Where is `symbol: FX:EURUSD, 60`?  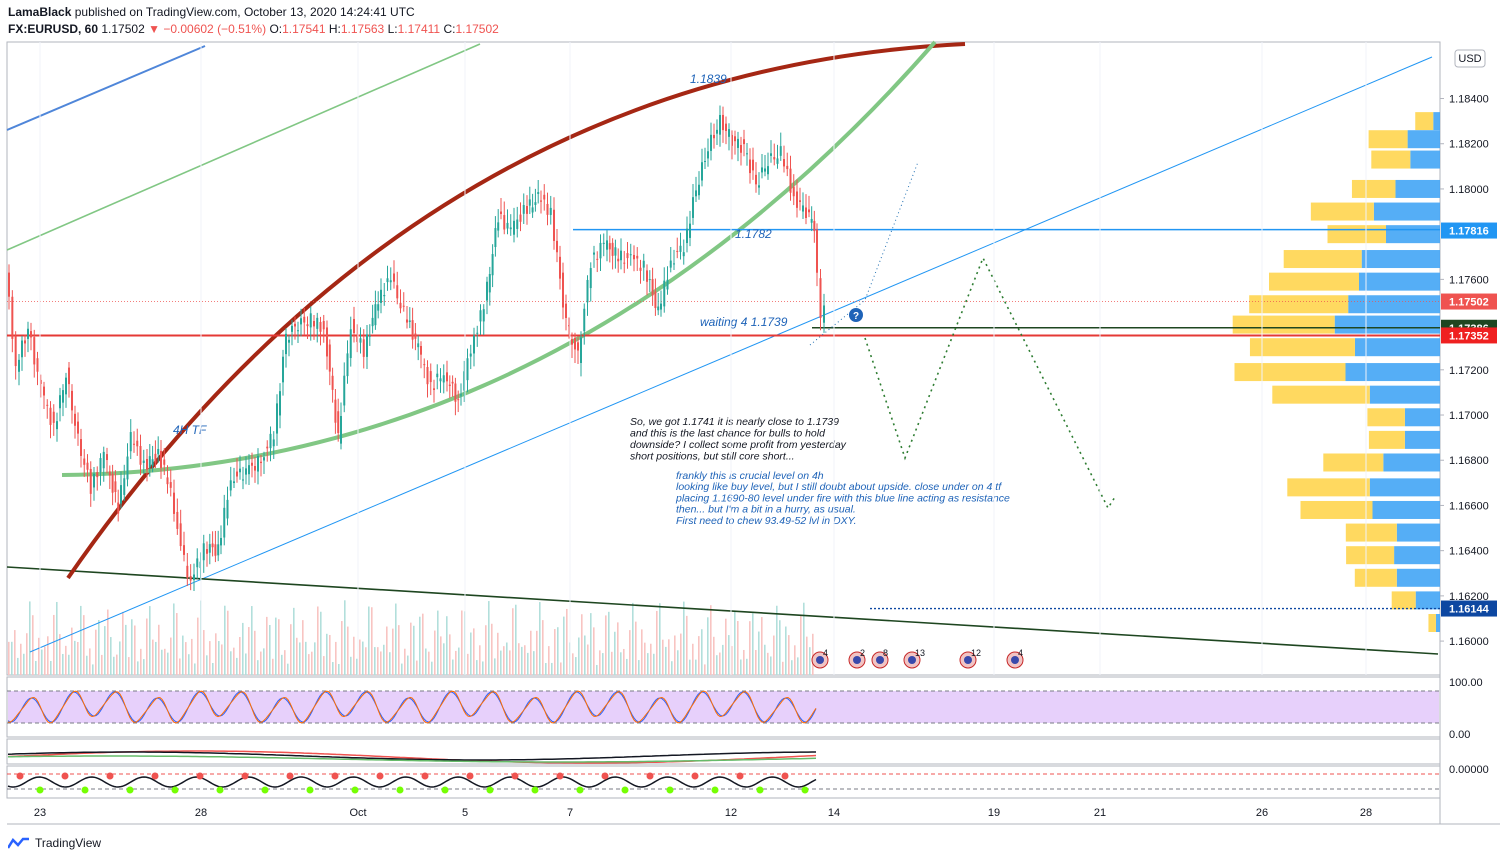
symbol: FX:EURUSD, 60 is located at coordinates (53, 29).